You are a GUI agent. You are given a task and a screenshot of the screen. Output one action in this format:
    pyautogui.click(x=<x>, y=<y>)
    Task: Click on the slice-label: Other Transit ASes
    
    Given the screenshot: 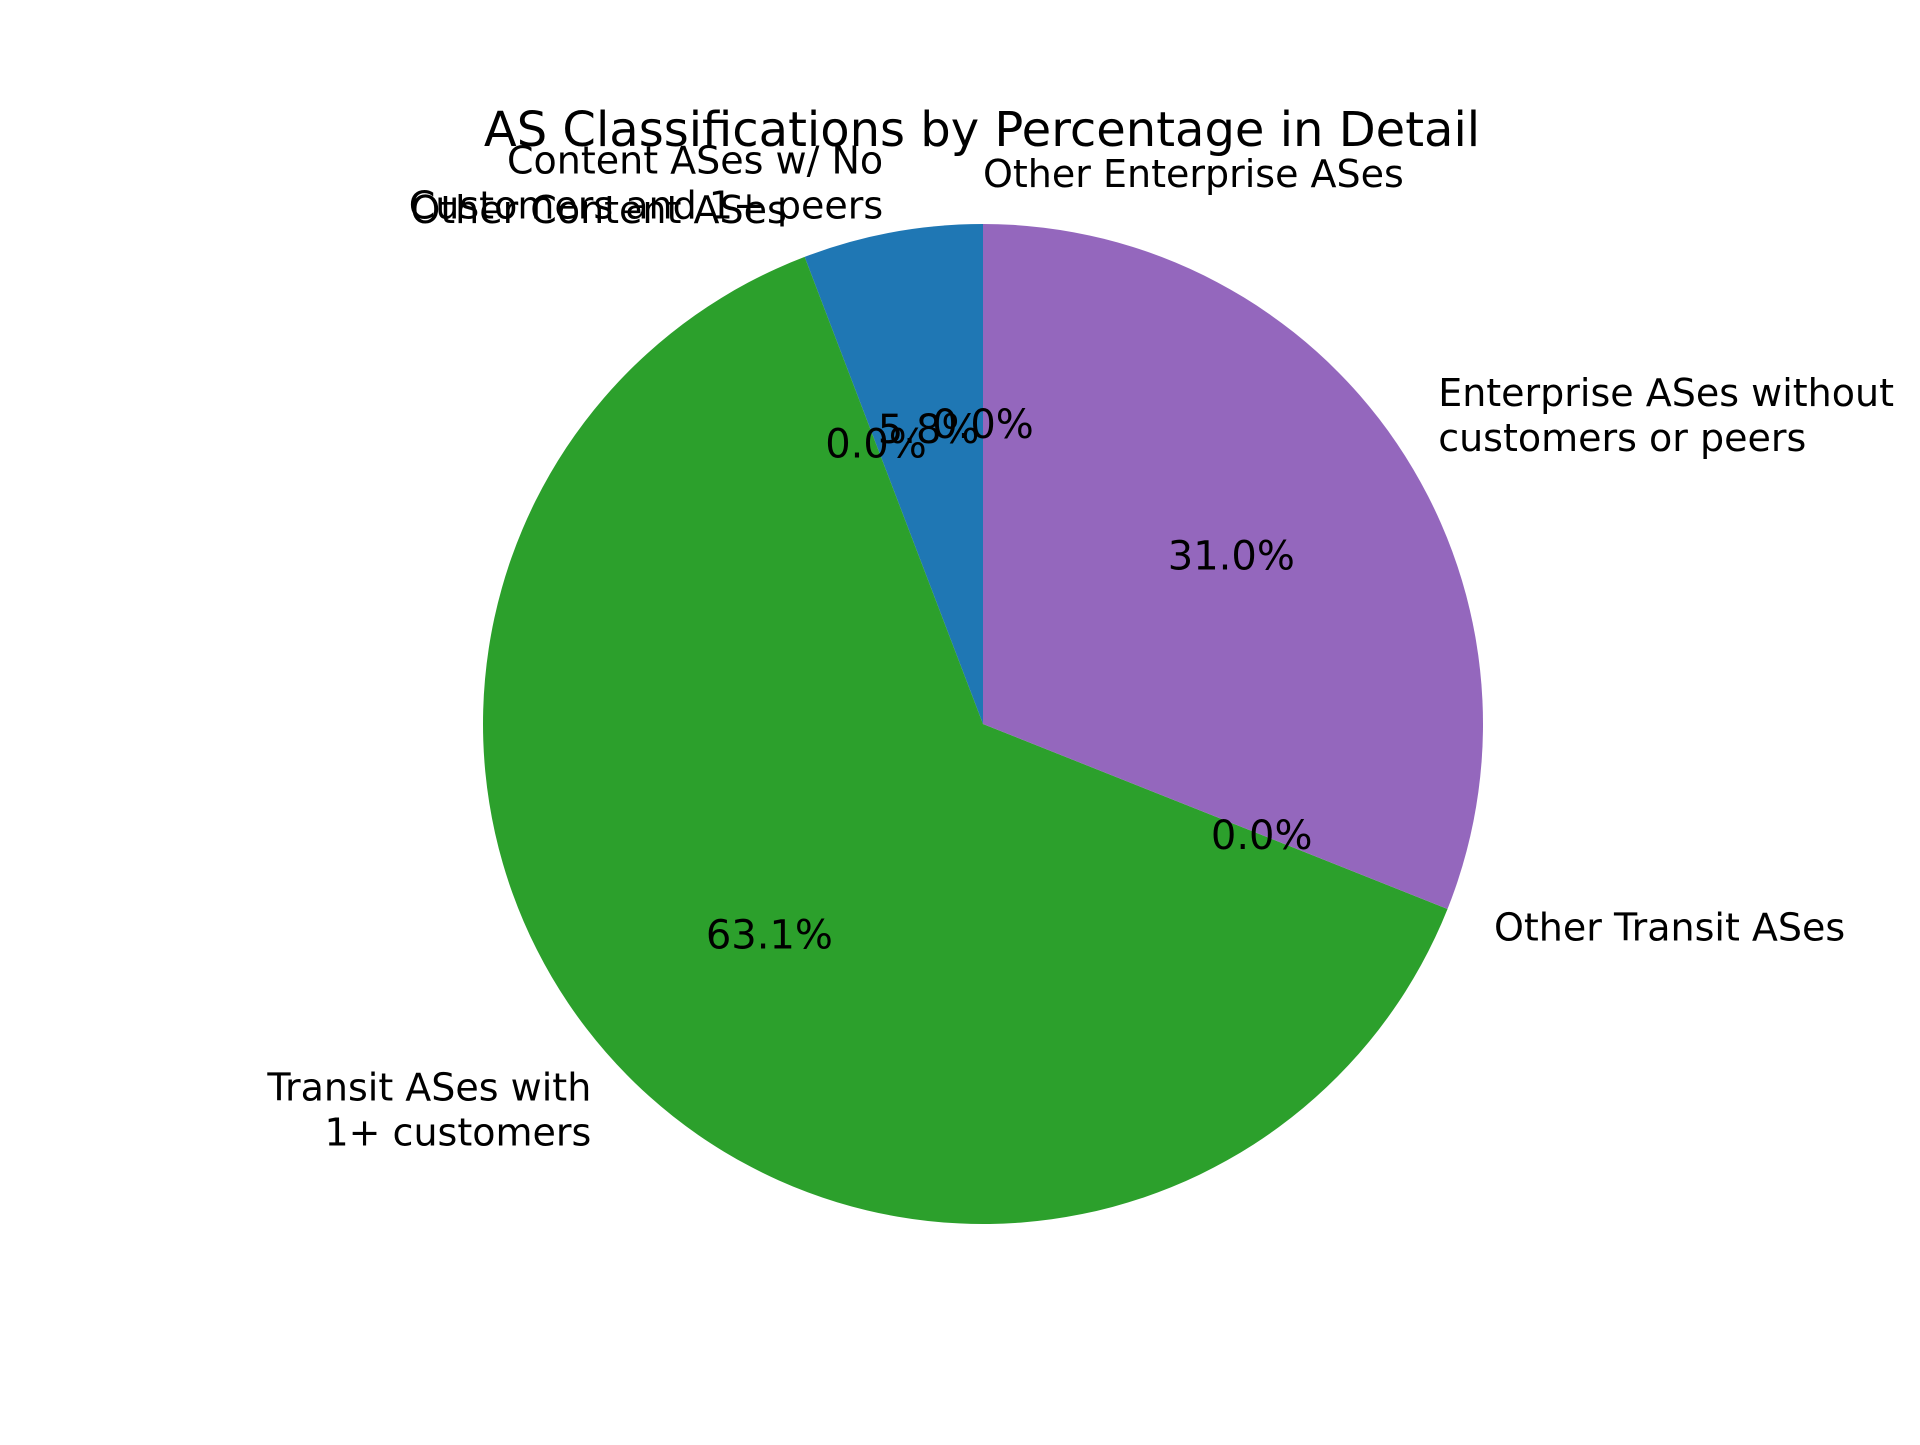 What is the action you would take?
    pyautogui.click(x=1669, y=928)
    